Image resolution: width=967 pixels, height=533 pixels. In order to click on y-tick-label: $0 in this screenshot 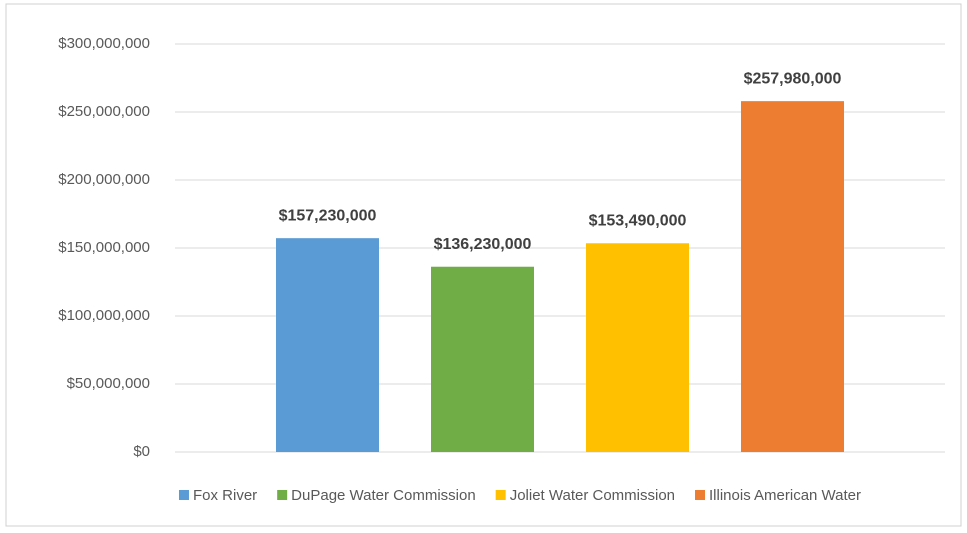, I will do `click(141, 451)`.